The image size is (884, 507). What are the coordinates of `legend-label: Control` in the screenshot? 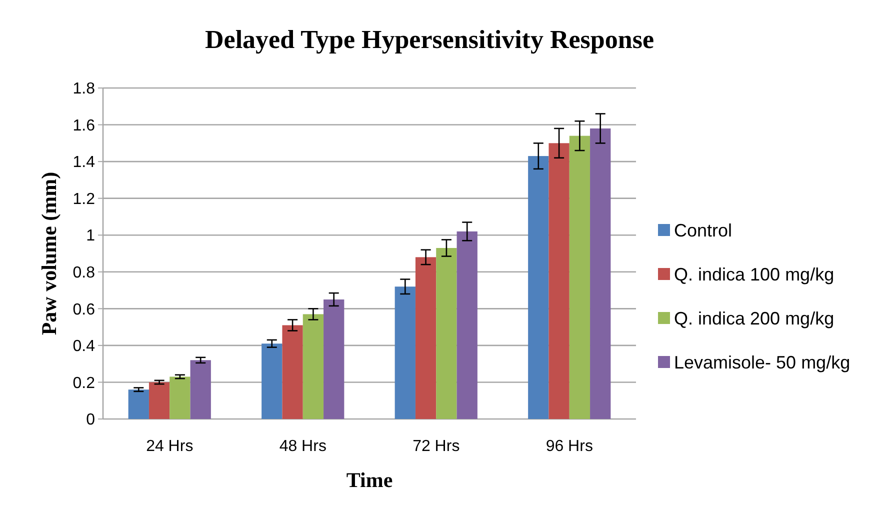 It's located at (703, 230).